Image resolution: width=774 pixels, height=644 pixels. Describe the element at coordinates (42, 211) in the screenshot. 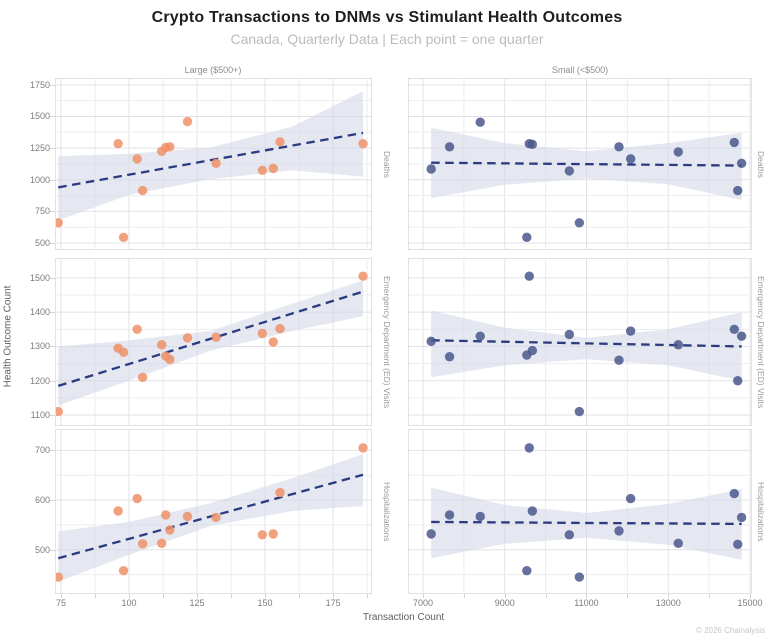

I see `y-tick-label: 750` at that location.